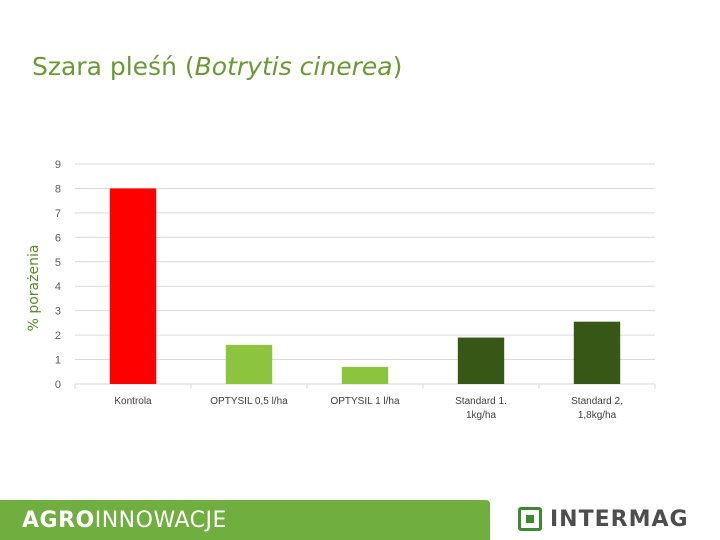  Describe the element at coordinates (58, 336) in the screenshot. I see `y-tick-label: 2` at that location.